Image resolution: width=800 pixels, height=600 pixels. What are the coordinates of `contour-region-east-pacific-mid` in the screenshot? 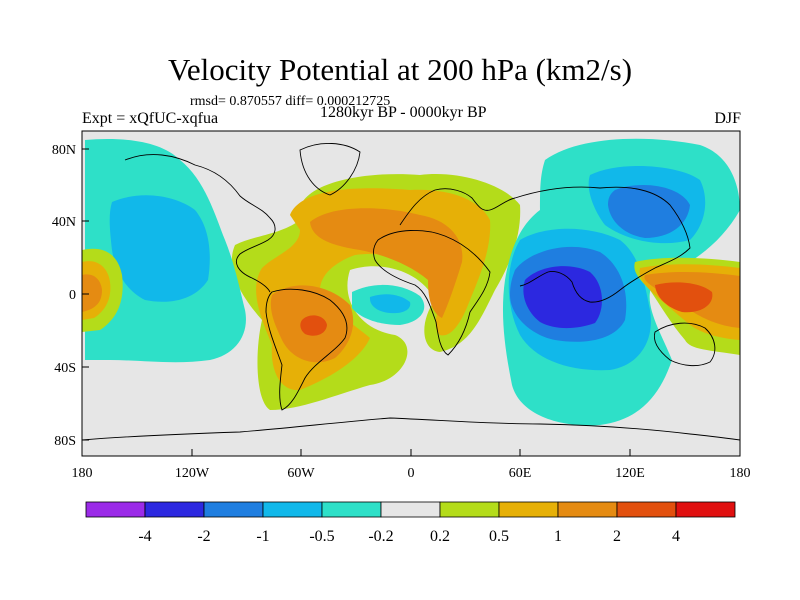 It's located at (159, 248).